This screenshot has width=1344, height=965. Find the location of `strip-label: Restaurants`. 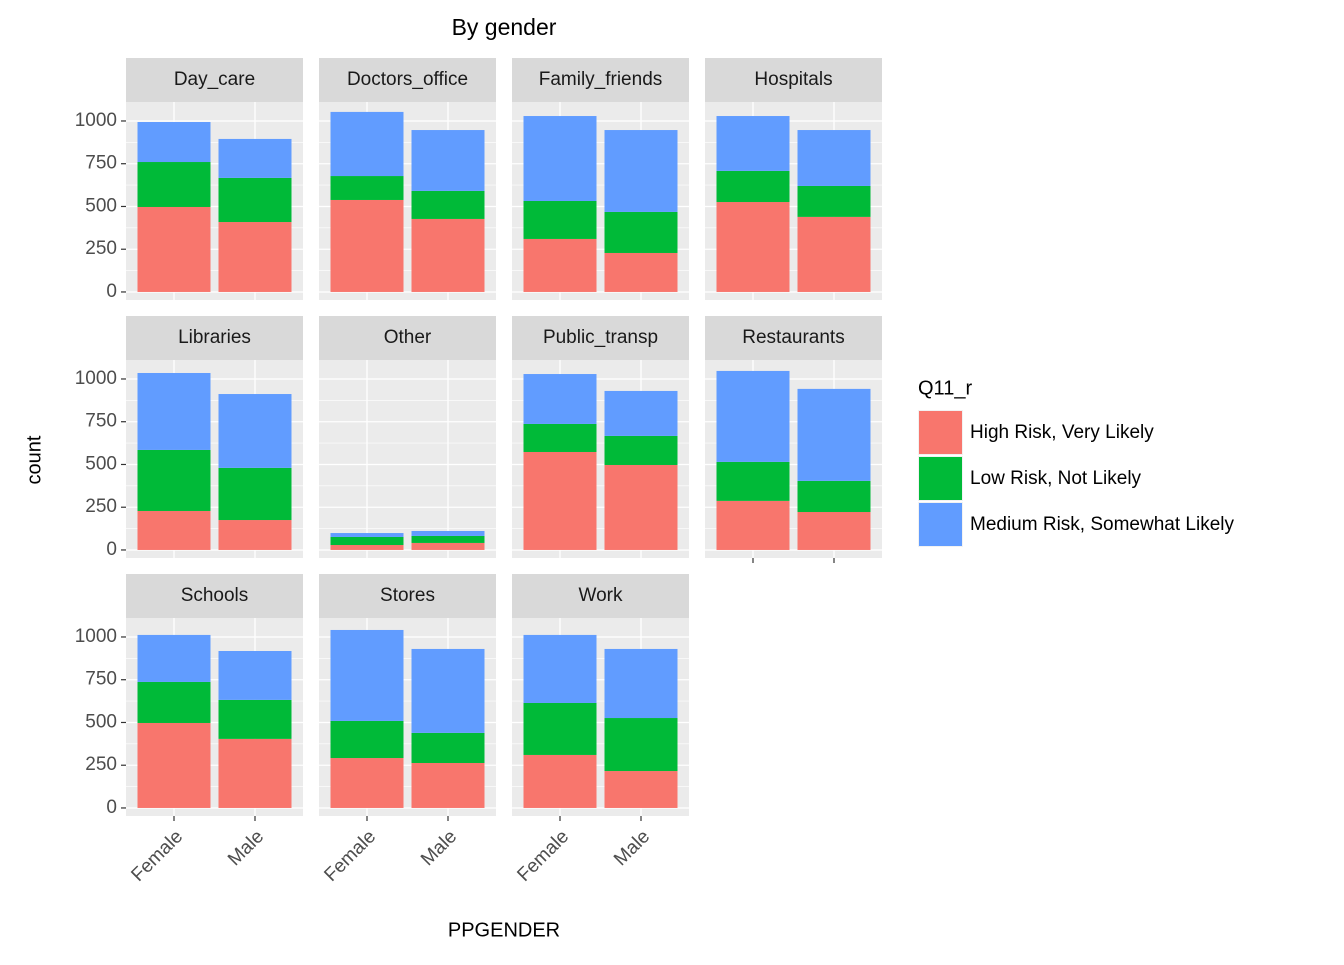

strip-label: Restaurants is located at coordinates (793, 337).